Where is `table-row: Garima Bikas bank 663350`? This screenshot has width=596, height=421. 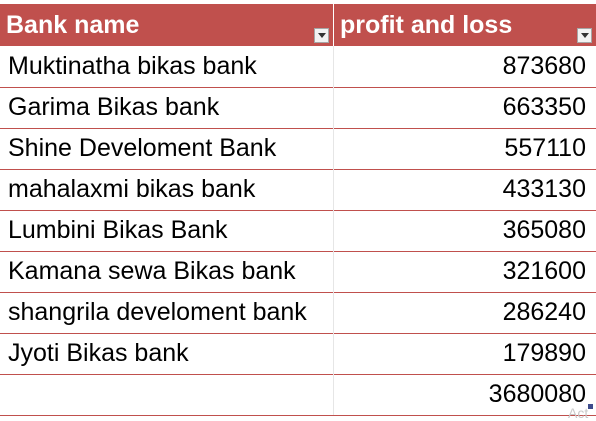
table-row: Garima Bikas bank 663350 is located at coordinates (298, 108).